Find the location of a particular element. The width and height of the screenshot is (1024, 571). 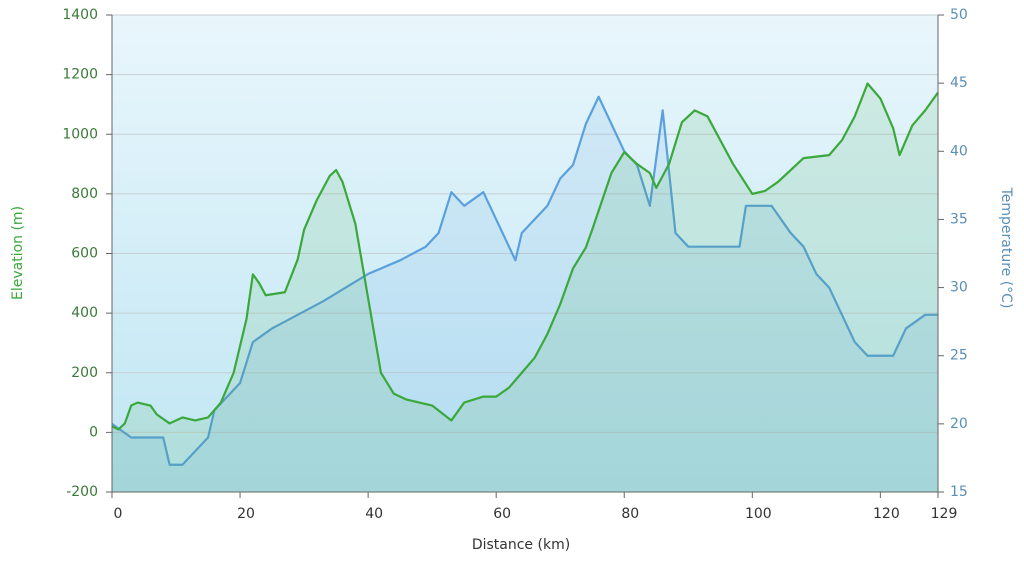

y2-tick-label: 45 is located at coordinates (959, 83).